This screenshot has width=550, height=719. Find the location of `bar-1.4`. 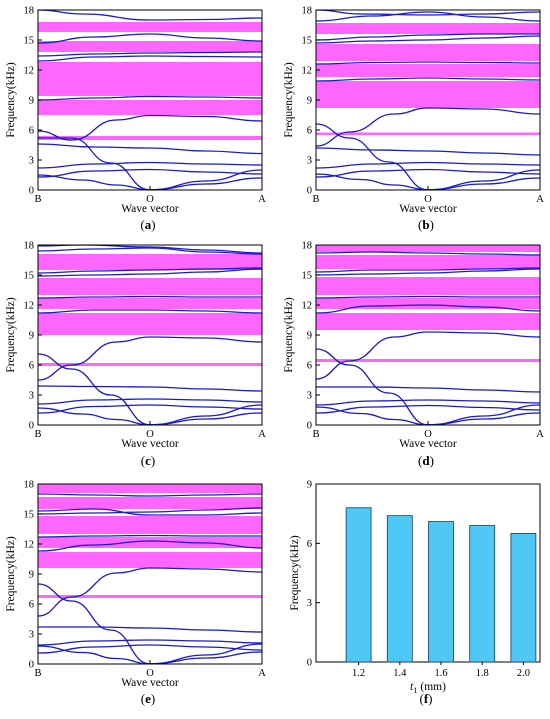

bar-1.4 is located at coordinates (399, 589).